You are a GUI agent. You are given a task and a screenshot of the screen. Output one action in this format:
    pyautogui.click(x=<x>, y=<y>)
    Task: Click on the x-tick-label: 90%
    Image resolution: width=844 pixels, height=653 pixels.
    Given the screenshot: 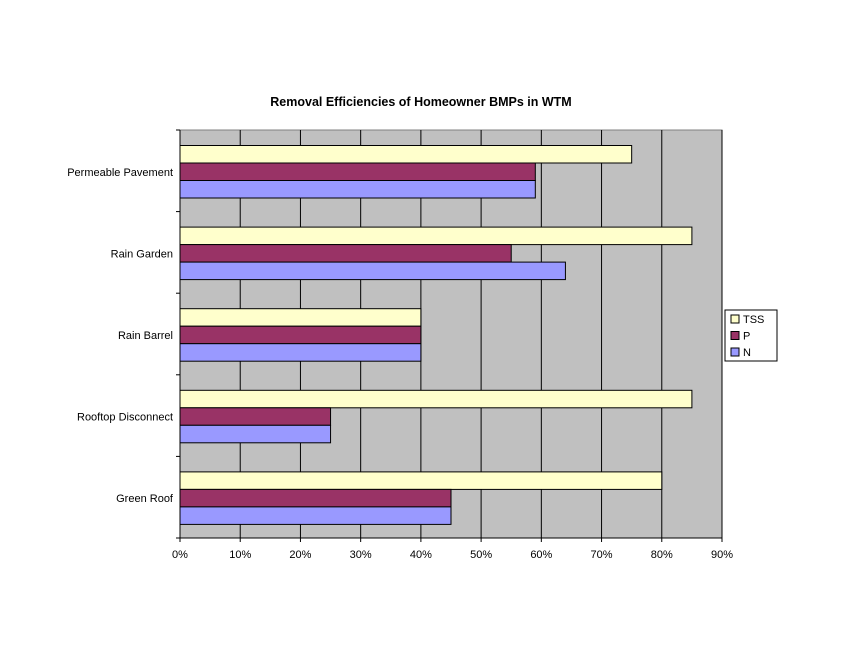 What is the action you would take?
    pyautogui.click(x=722, y=555)
    